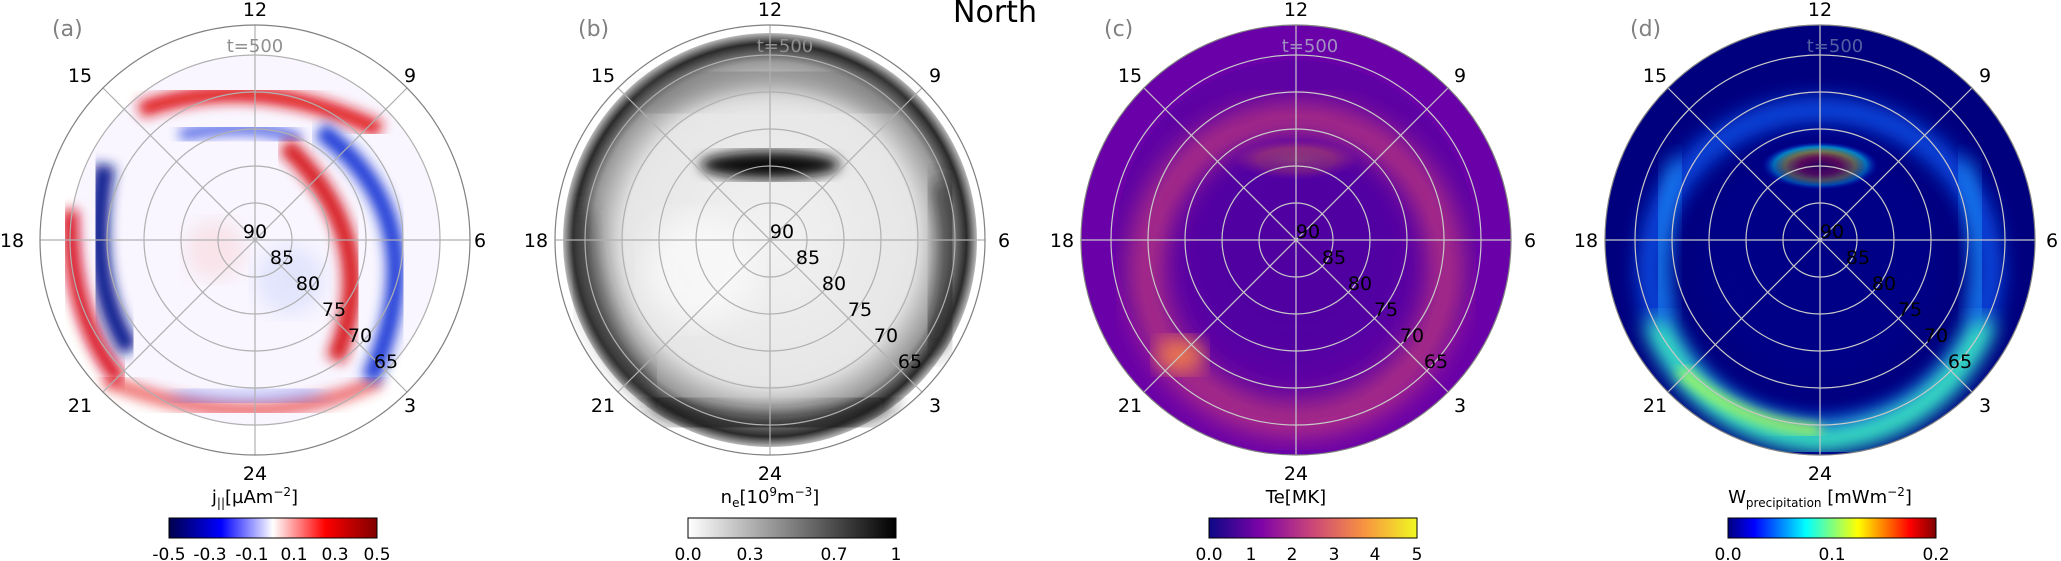 Image resolution: width=2061 pixels, height=561 pixels. I want to click on colorbar-tick: 2, so click(1292, 553).